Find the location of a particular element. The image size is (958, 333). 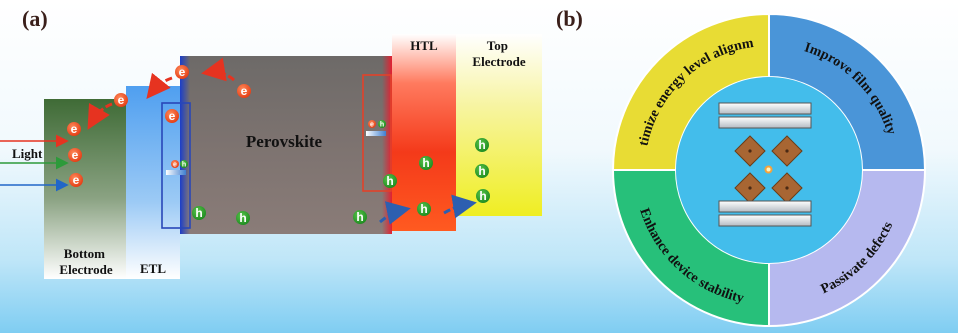

hole-perovskite-right: h is located at coordinates (360, 217).